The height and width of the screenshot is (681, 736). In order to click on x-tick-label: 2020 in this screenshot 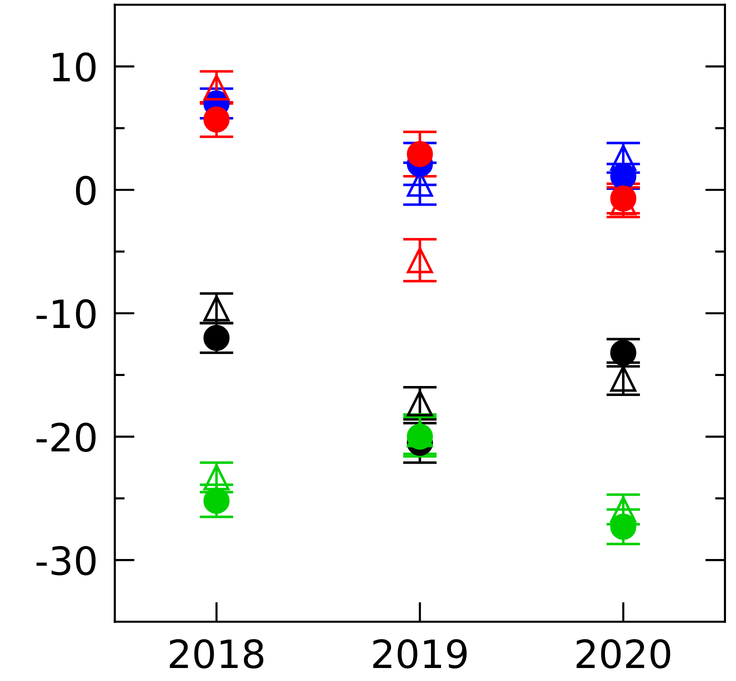, I will do `click(623, 654)`.